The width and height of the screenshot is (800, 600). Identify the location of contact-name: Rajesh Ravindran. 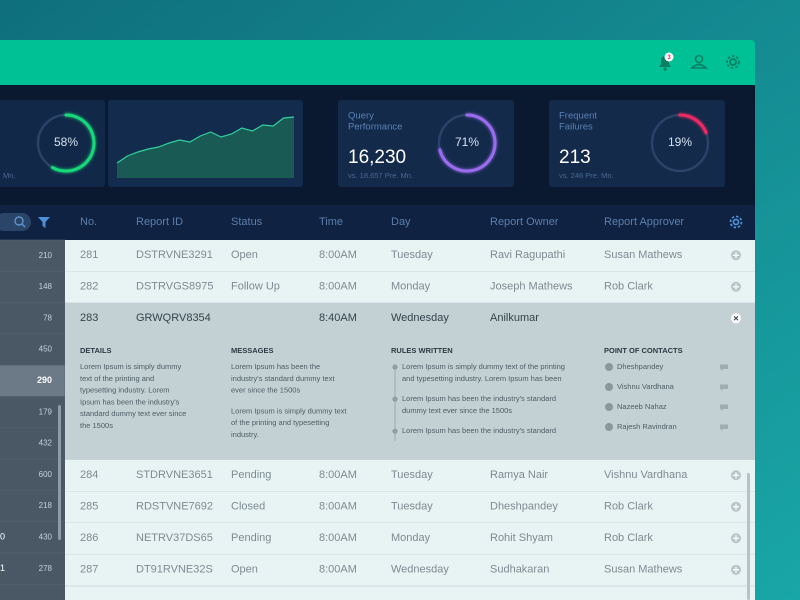
(647, 426).